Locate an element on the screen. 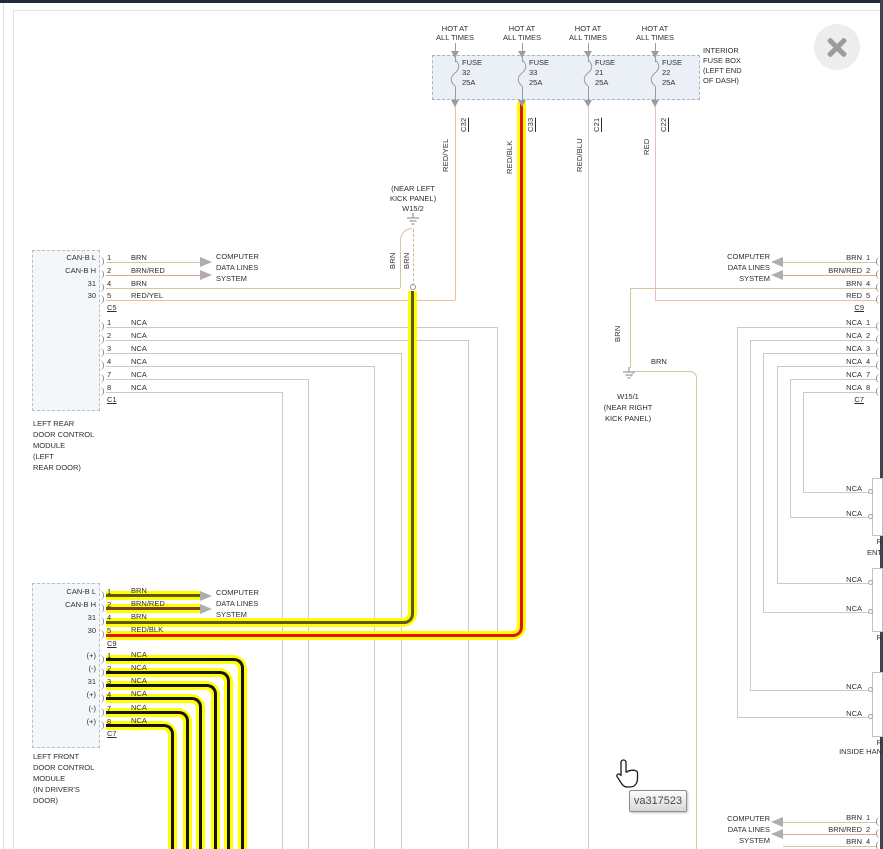 Image resolution: width=883 pixels, height=849 pixels. pin-number: 5 is located at coordinates (109, 630).